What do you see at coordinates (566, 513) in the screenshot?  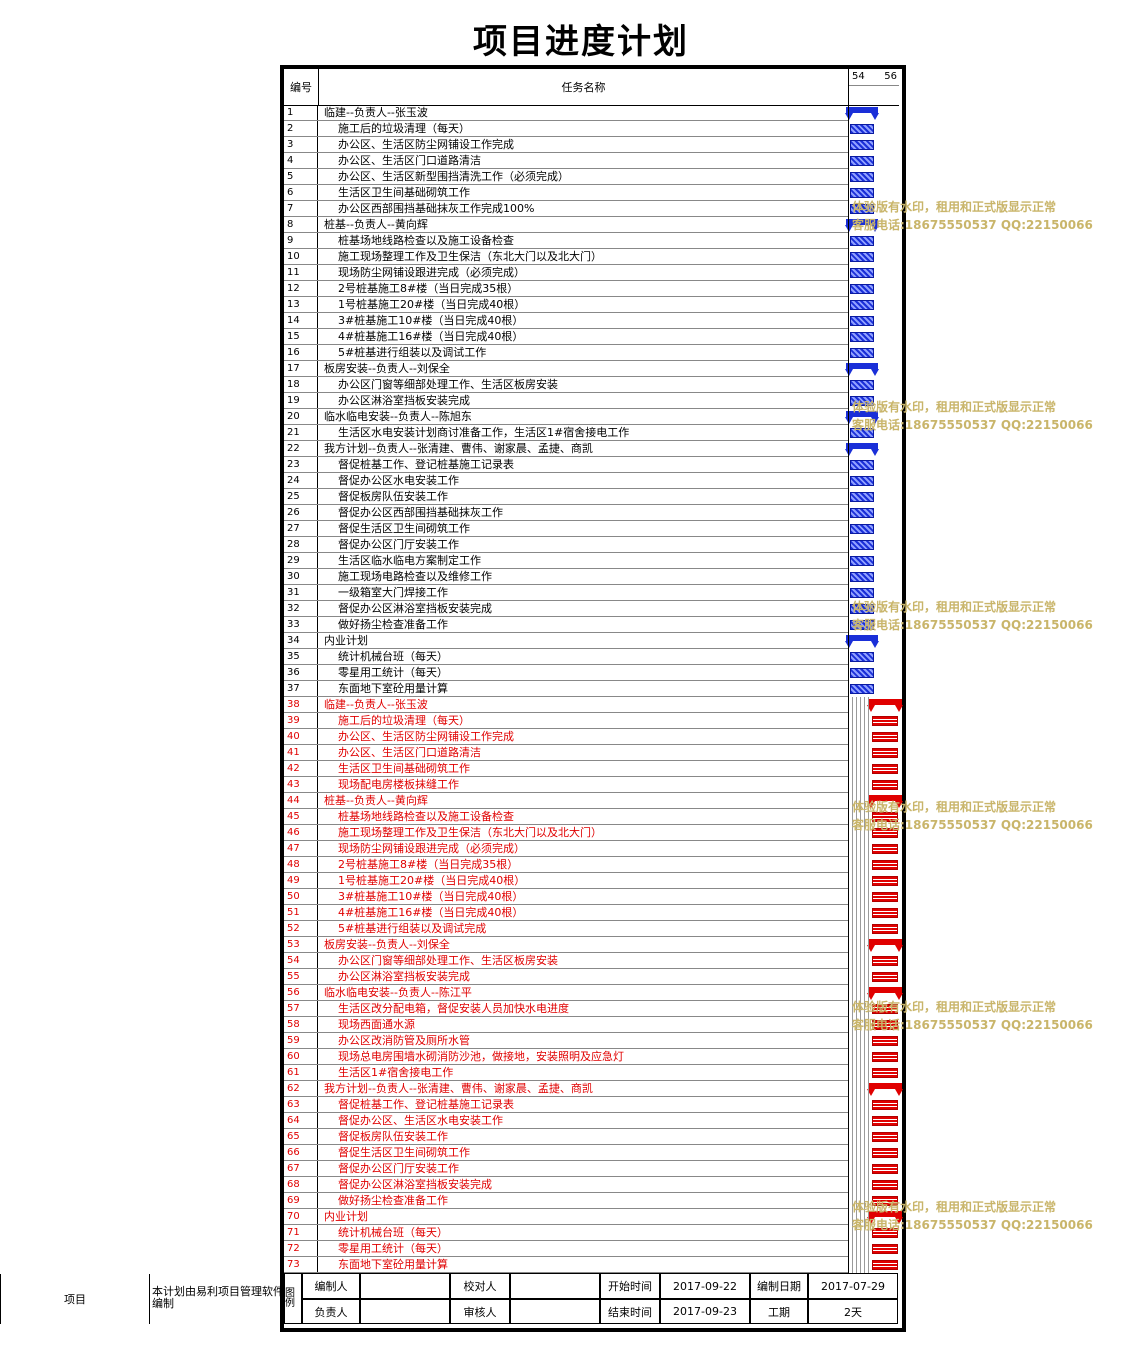 I see `table-row: 26 督促办公区西部围挡基础抹灰工作` at bounding box center [566, 513].